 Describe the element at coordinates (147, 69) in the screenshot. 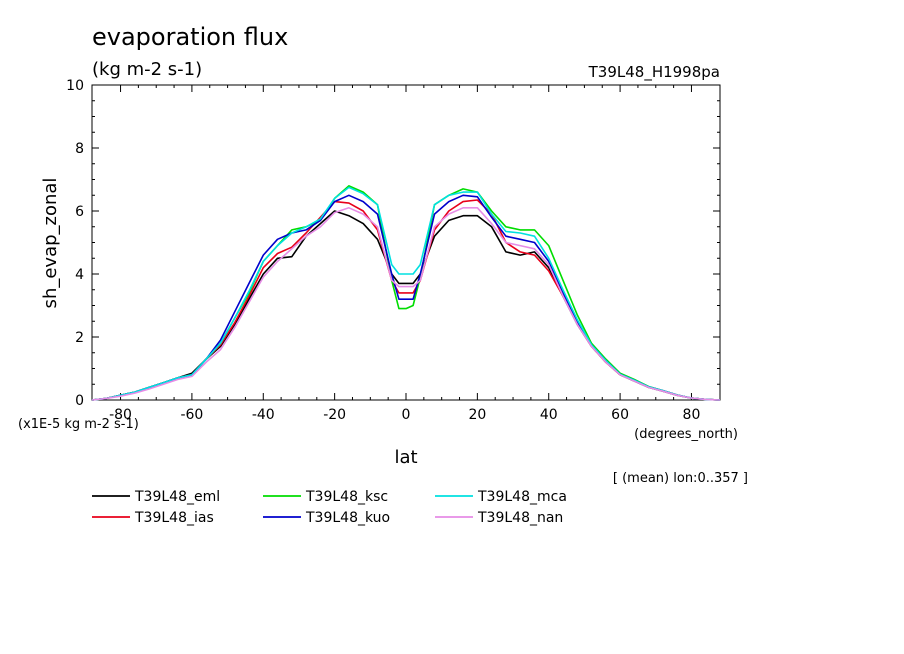

I see `units-label: (kg m-2 s-1)` at that location.